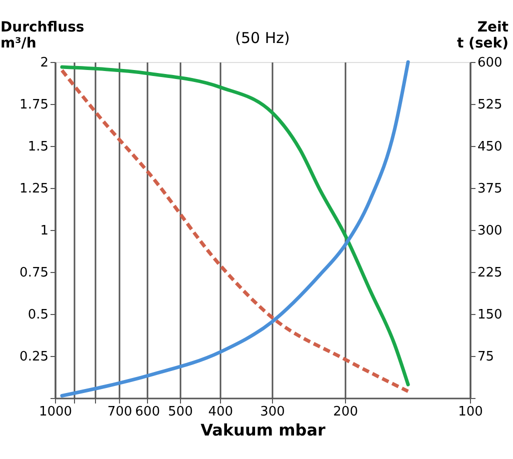  Describe the element at coordinates (34, 357) in the screenshot. I see `y-tick-label: 0.25` at that location.